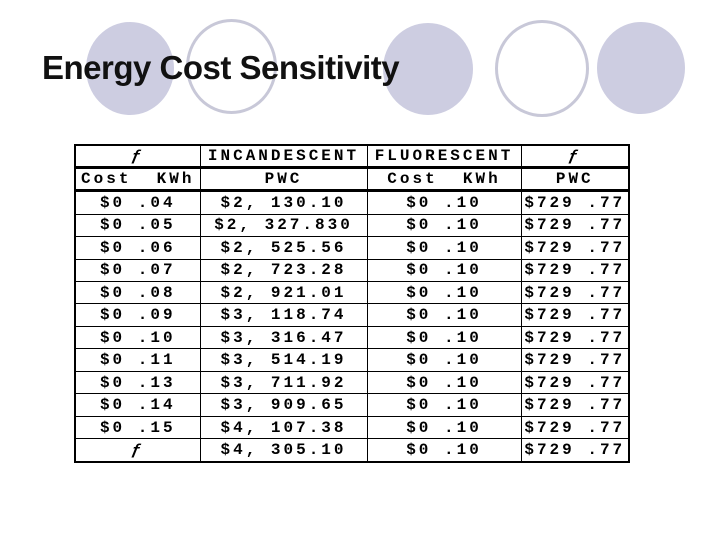 Image resolution: width=720 pixels, height=540 pixels. I want to click on table-cell: $0 .07, so click(137, 270).